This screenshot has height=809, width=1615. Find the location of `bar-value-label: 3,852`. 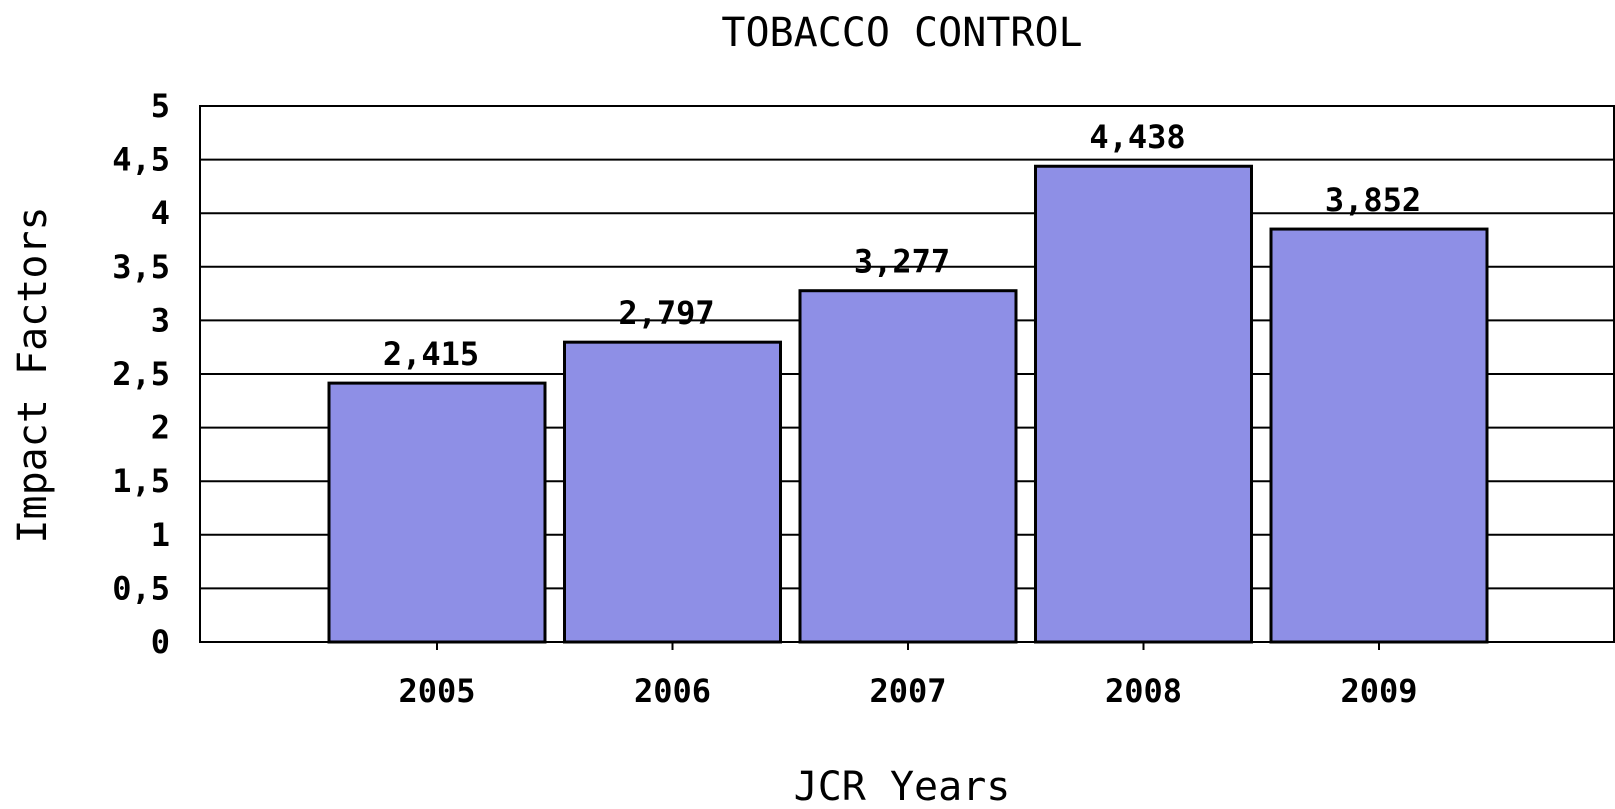

bar-value-label: 3,852 is located at coordinates (1373, 200).